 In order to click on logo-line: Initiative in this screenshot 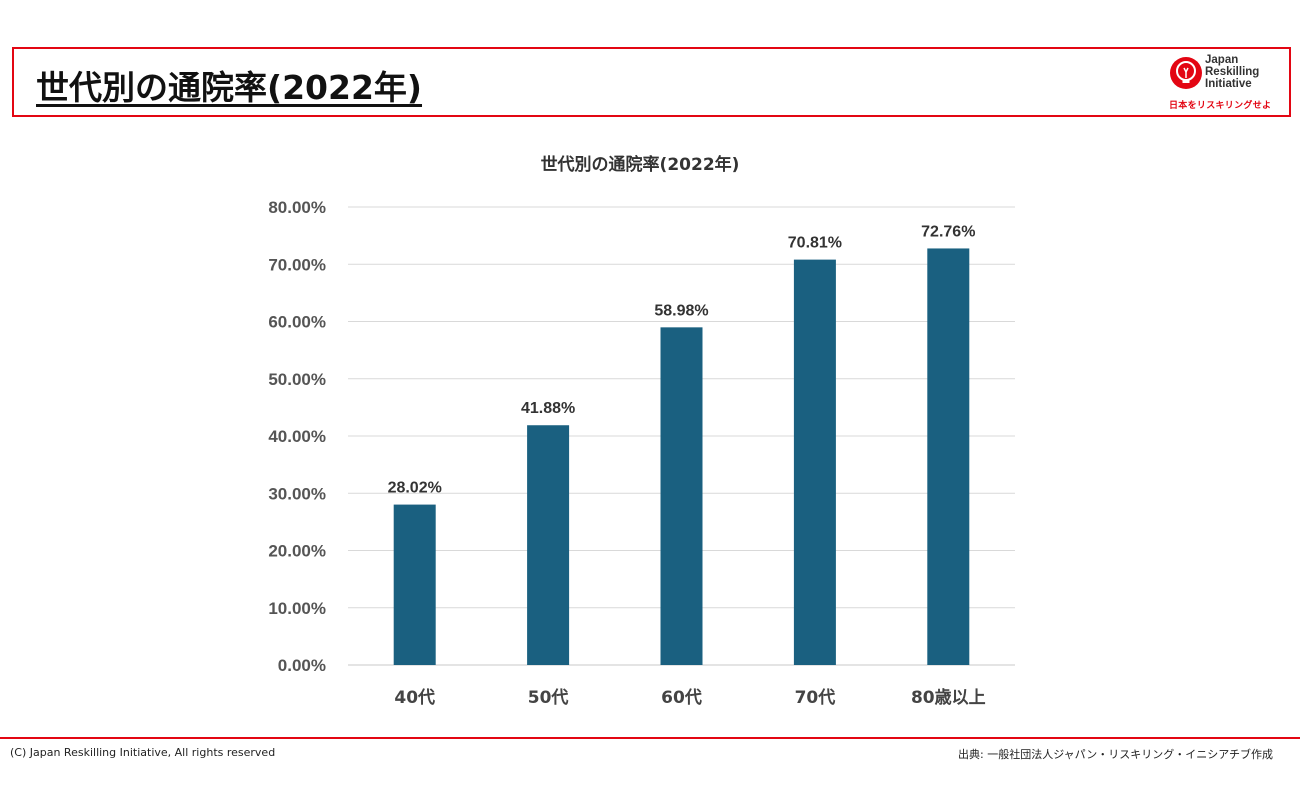, I will do `click(1228, 84)`.